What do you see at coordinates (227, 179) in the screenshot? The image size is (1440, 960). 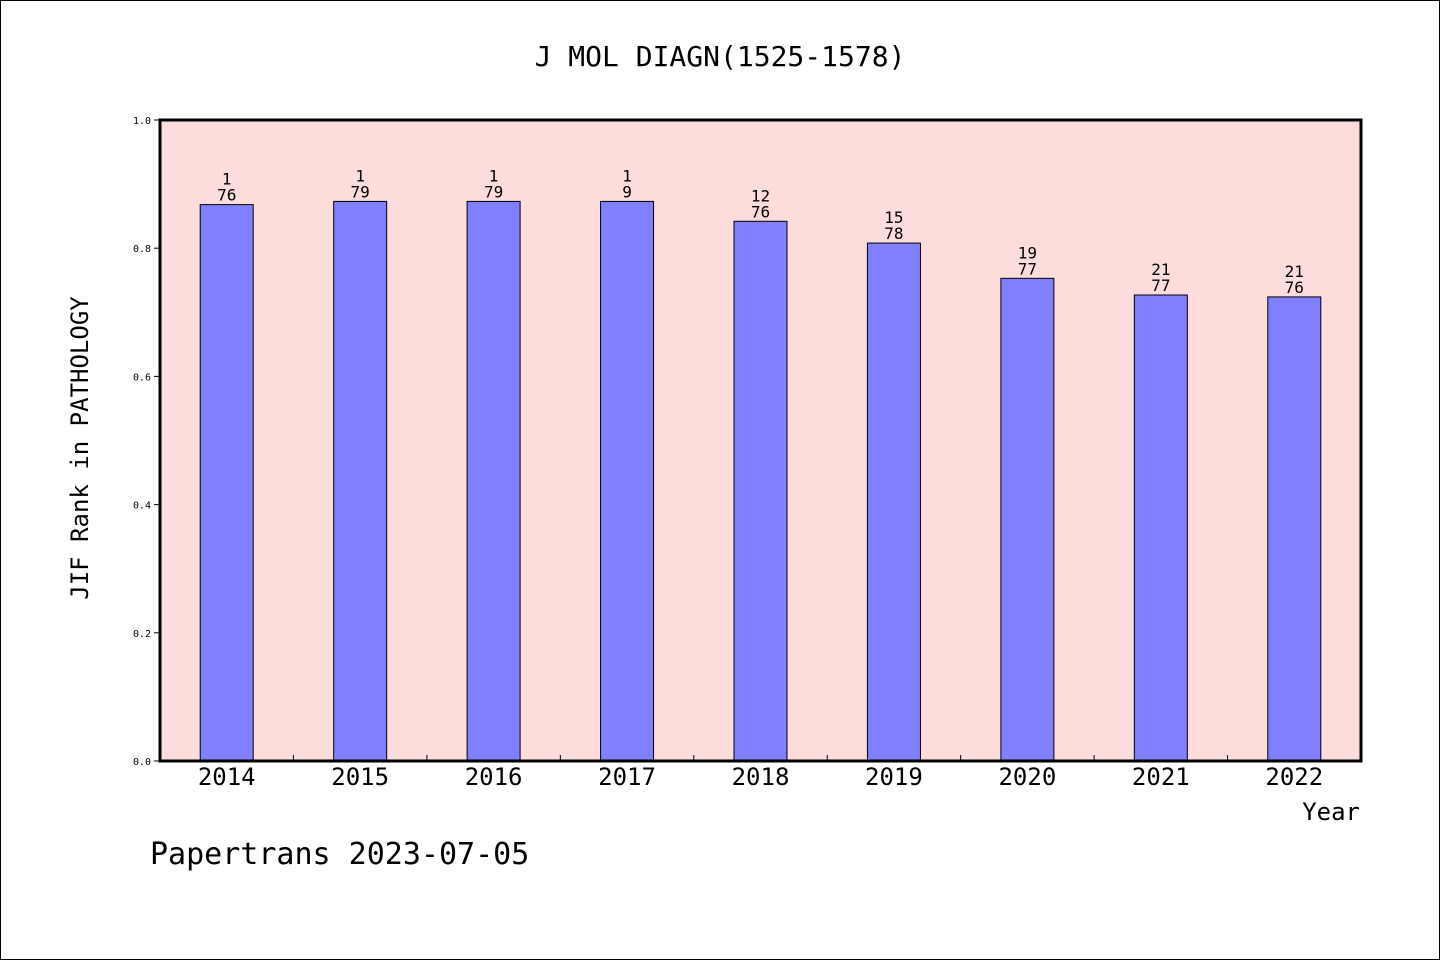 I see `bar-label-rank-2014: 1` at bounding box center [227, 179].